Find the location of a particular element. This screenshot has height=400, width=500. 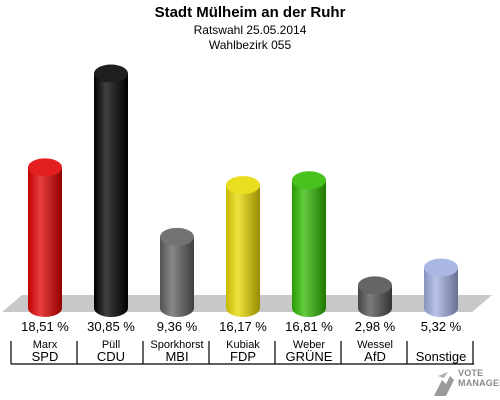

bar-afd is located at coordinates (375, 296).